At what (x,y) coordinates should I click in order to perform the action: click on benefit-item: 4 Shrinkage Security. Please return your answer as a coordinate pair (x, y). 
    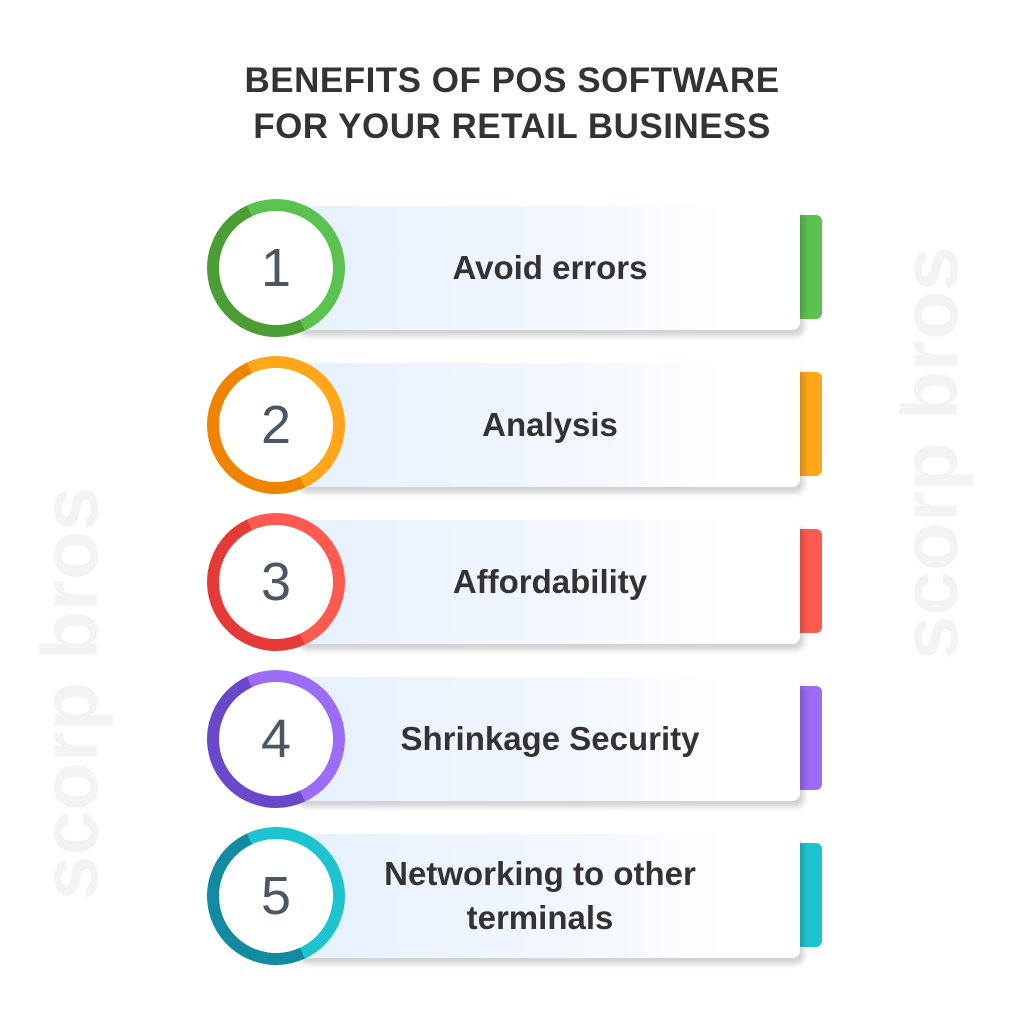
    Looking at the image, I should click on (513, 739).